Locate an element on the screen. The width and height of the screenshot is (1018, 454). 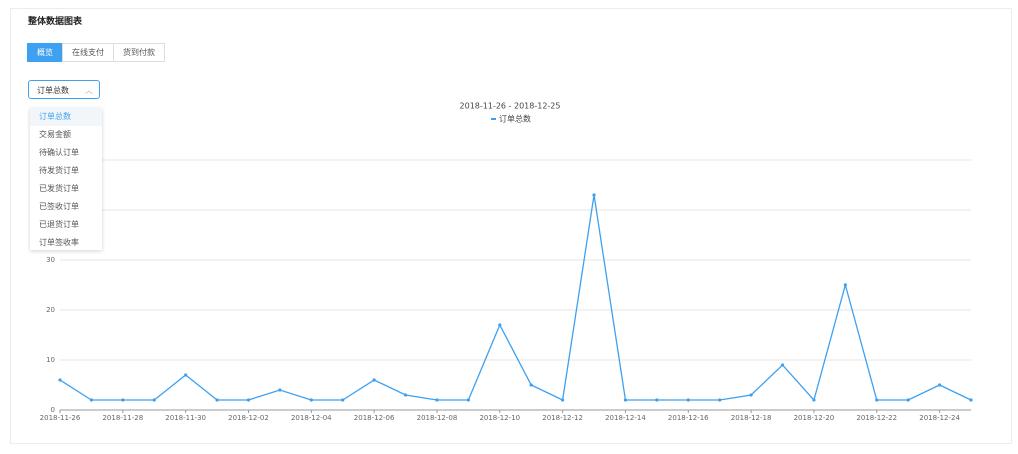
dropdown-option: 订单签收率 is located at coordinates (59, 242).